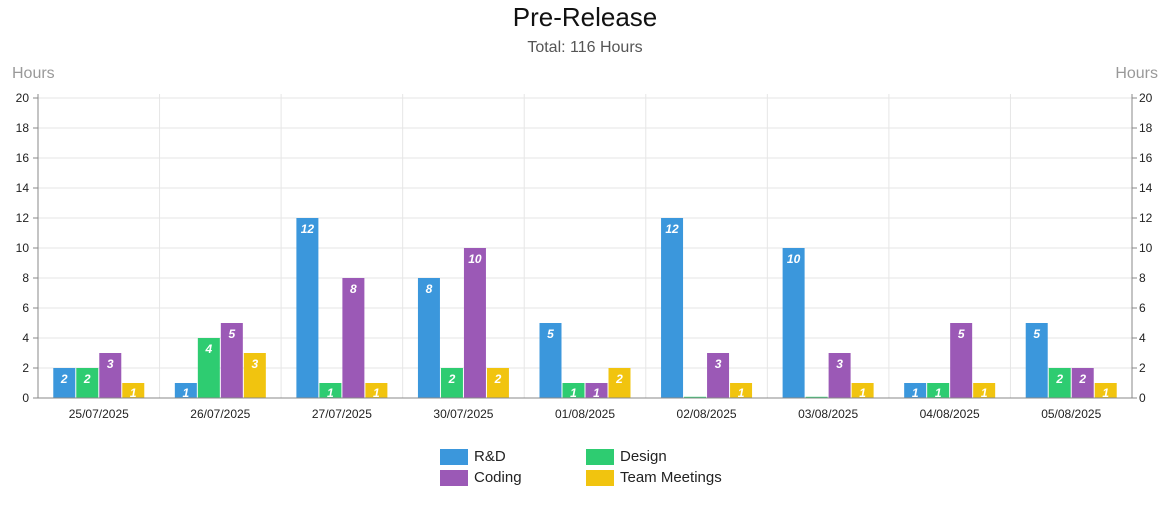  Describe the element at coordinates (1142, 398) in the screenshot. I see `y-tick-label-right: 0` at that location.